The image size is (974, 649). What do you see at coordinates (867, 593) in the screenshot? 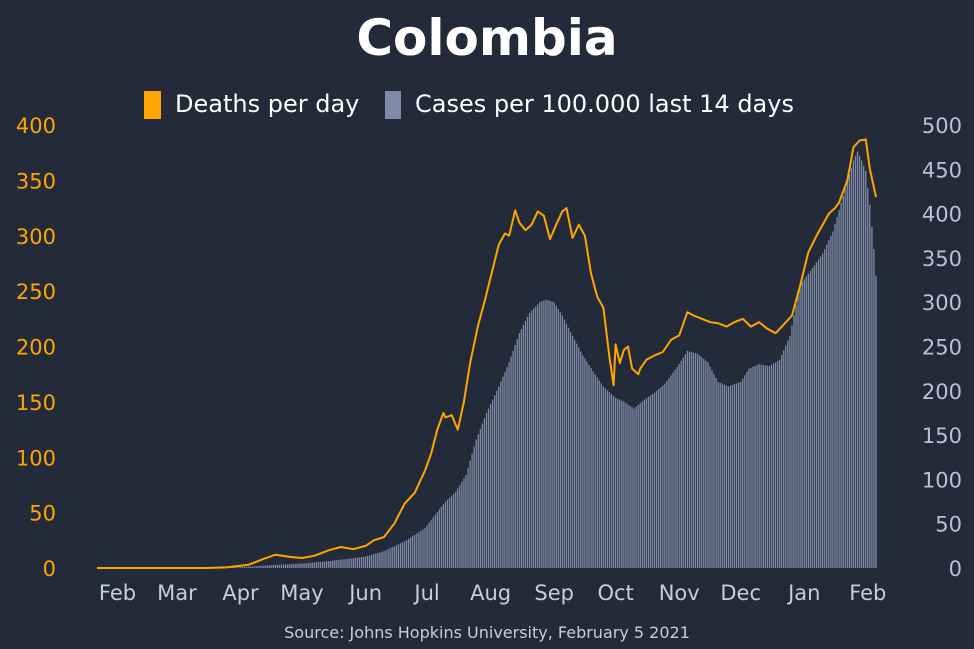
I see `x-tick-label: Feb` at bounding box center [867, 593].